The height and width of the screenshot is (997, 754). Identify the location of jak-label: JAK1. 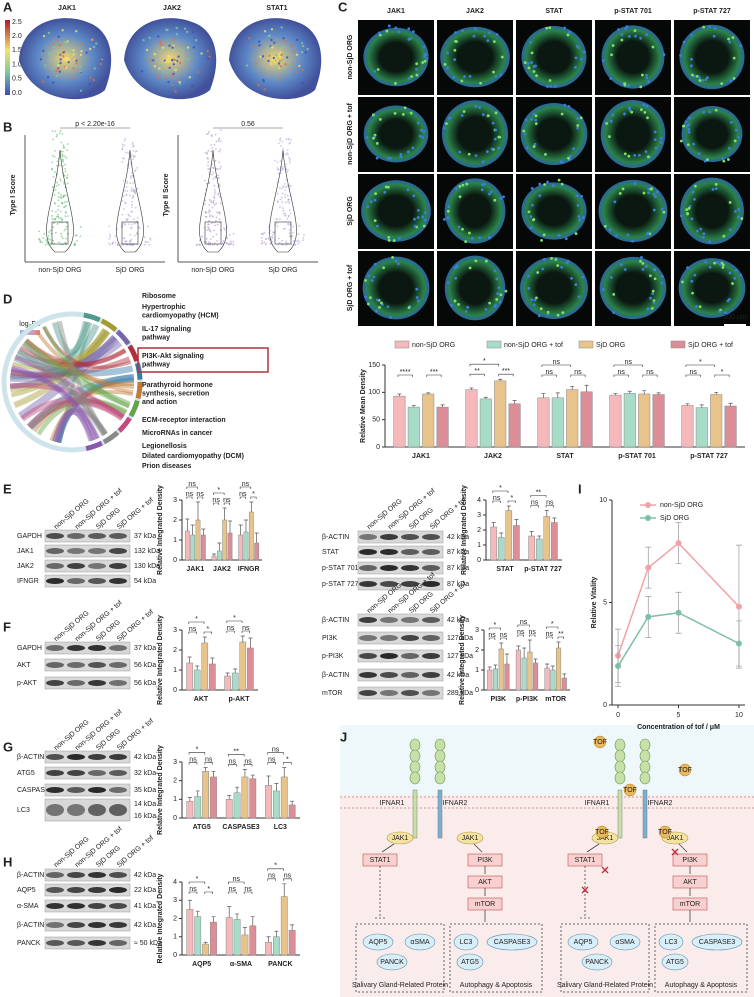
(400, 838).